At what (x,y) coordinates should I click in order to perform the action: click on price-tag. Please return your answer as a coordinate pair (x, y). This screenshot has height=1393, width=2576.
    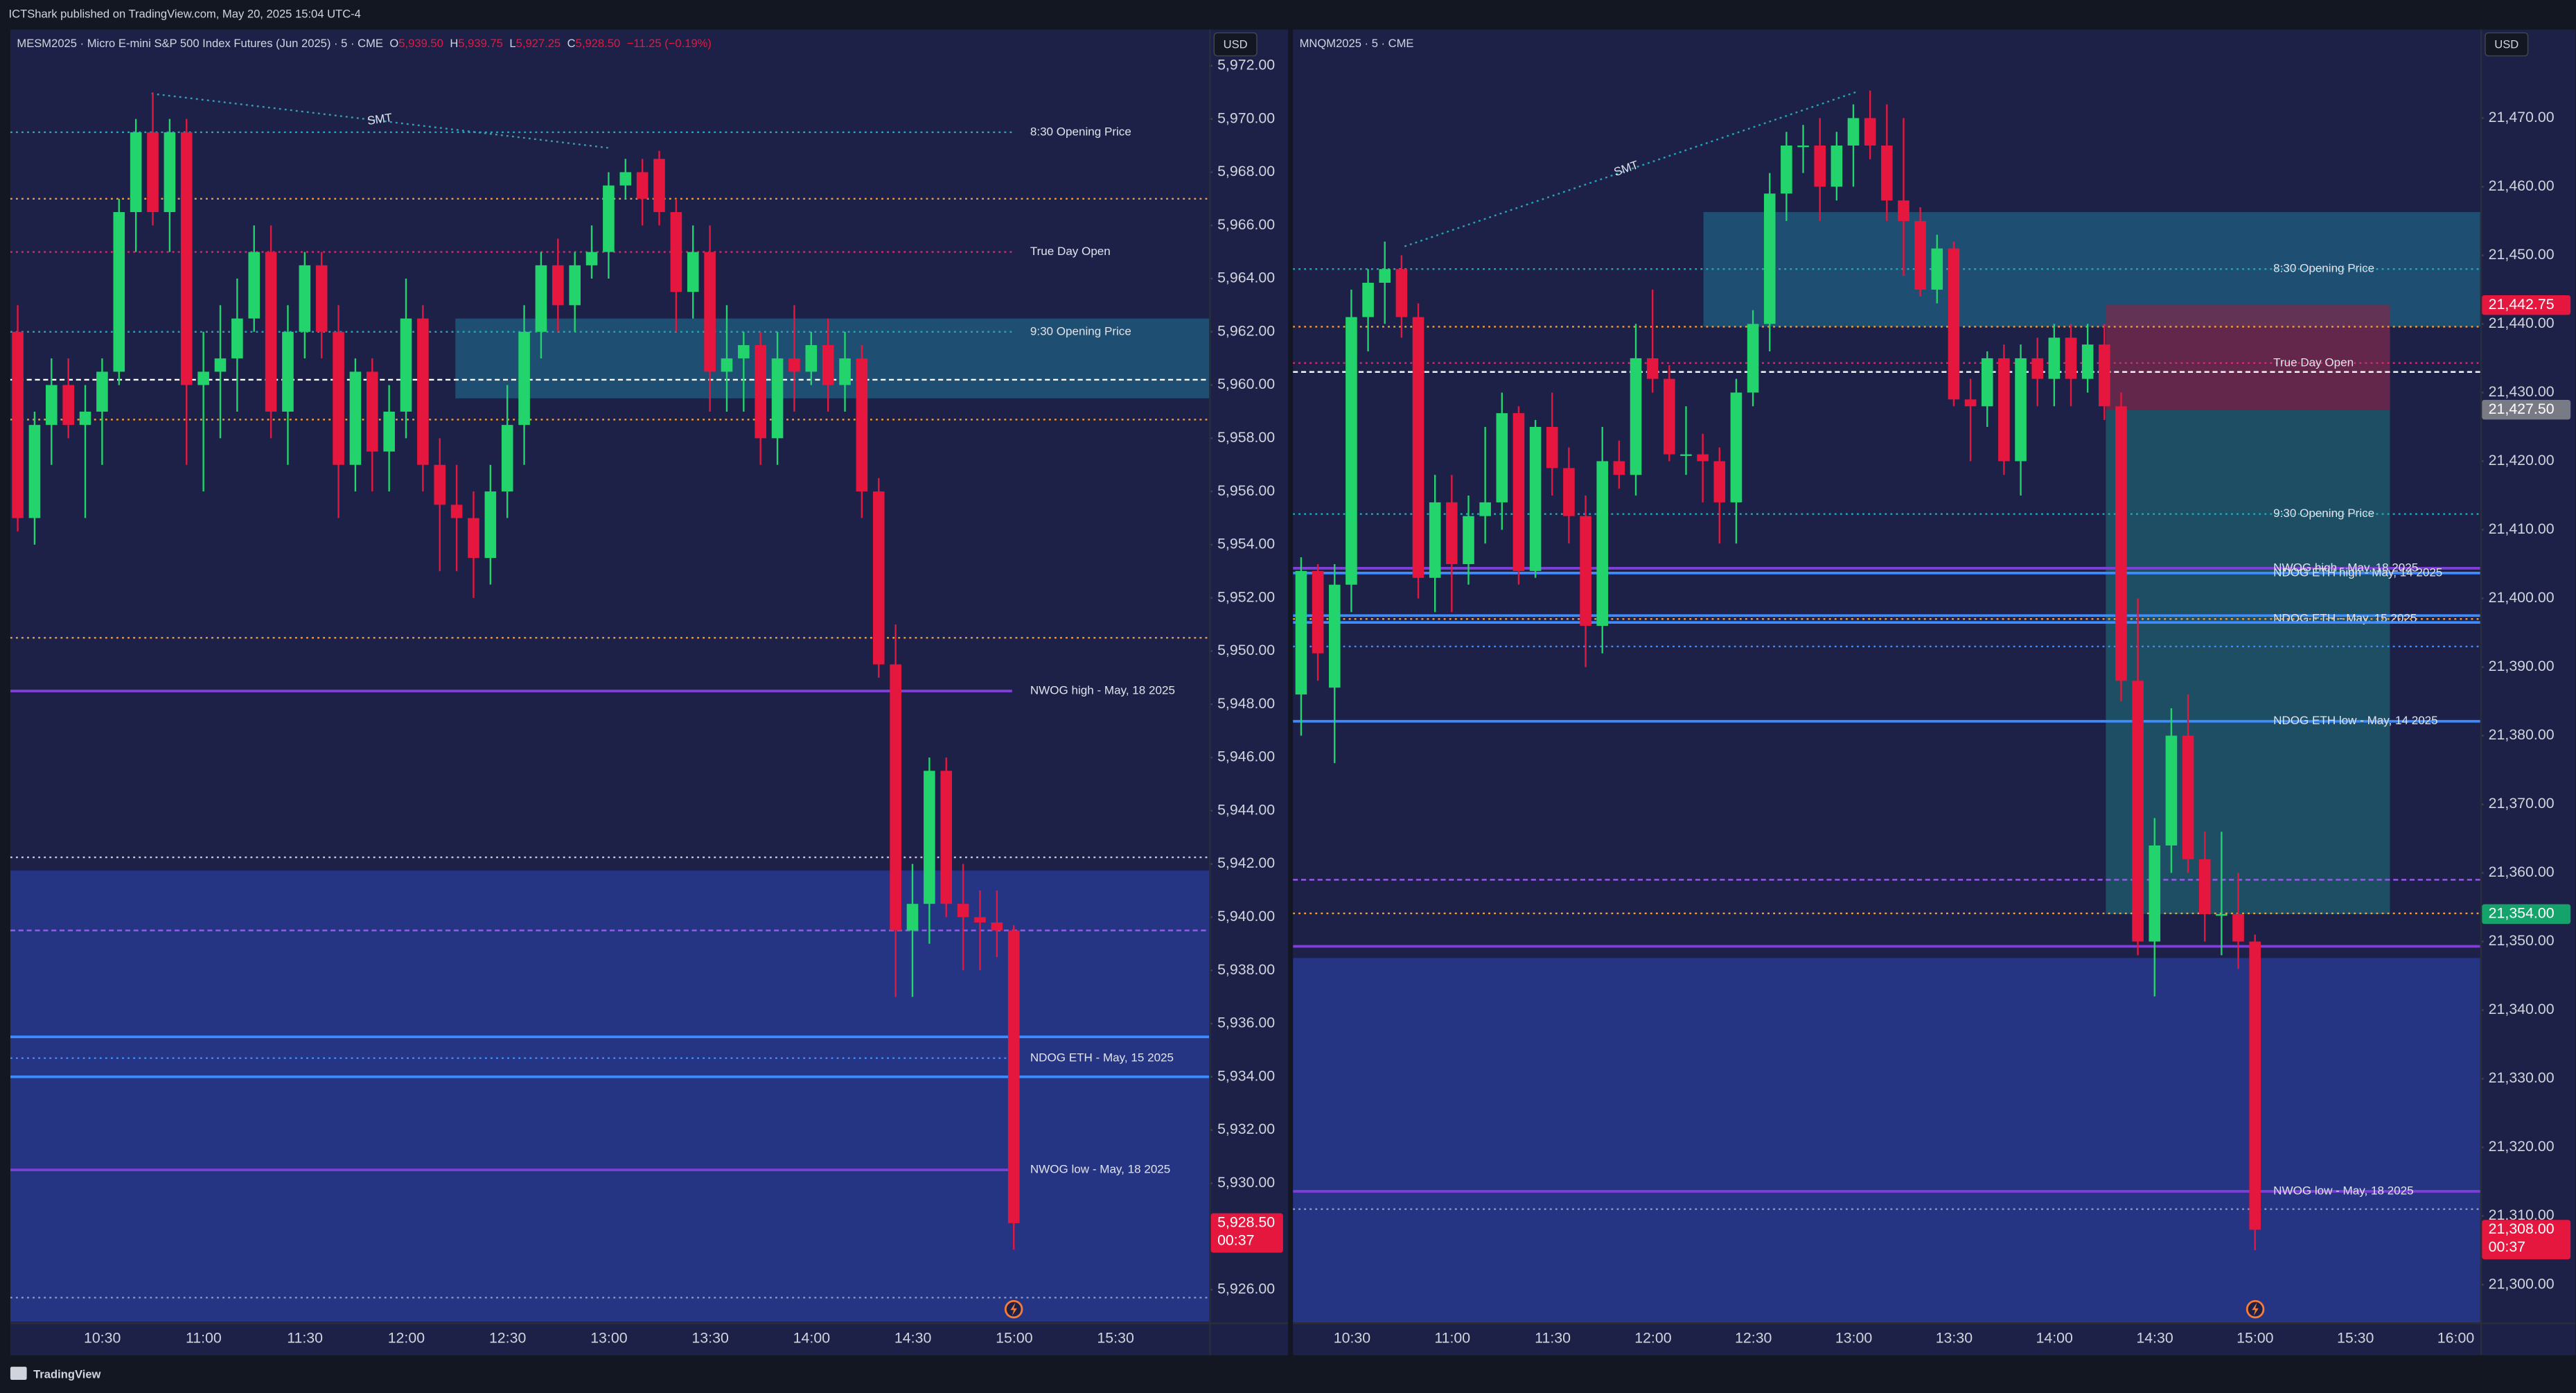
    Looking at the image, I should click on (2526, 409).